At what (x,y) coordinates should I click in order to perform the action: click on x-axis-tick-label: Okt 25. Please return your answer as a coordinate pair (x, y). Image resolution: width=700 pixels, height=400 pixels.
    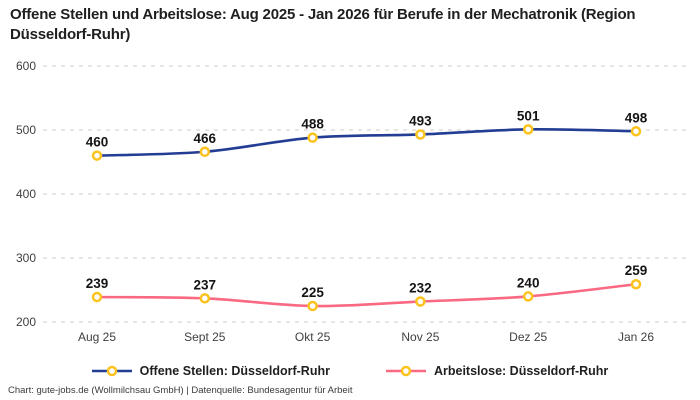
    Looking at the image, I should click on (313, 337).